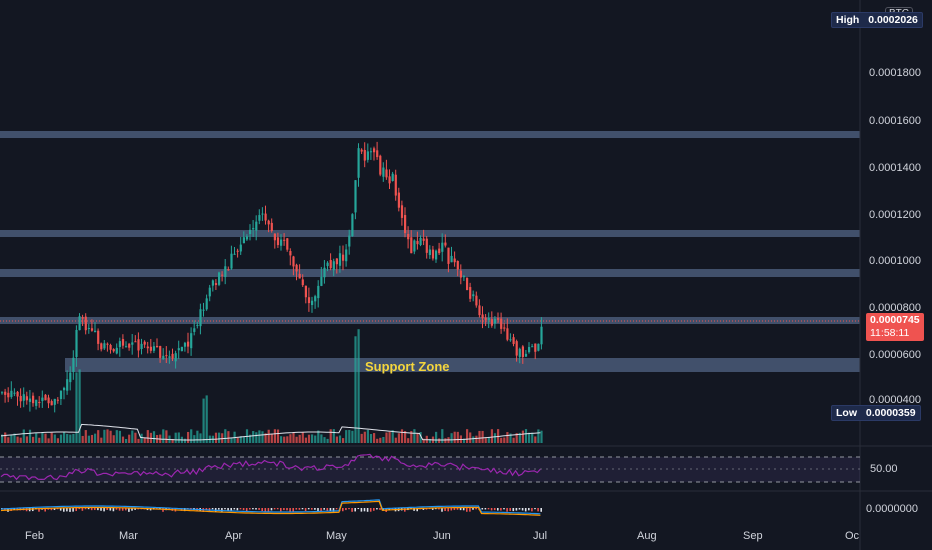  Describe the element at coordinates (336, 536) in the screenshot. I see `time-tick-may: May` at that location.